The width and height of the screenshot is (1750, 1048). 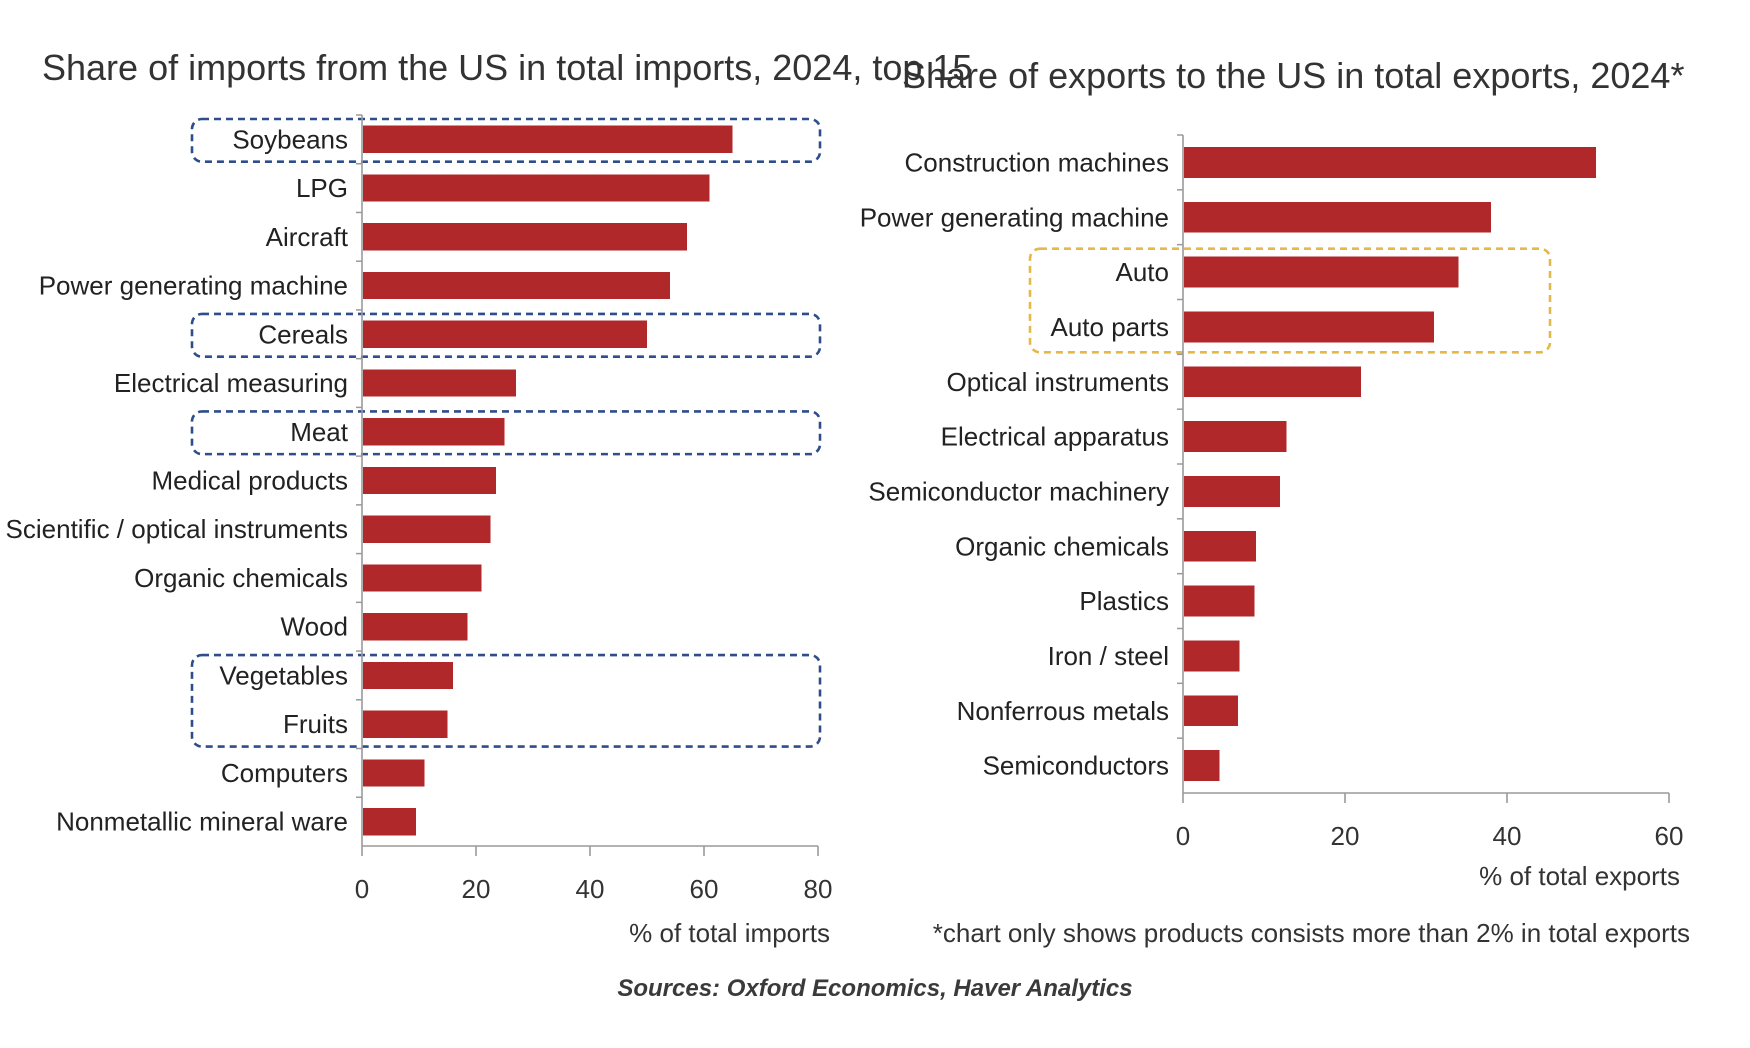 I want to click on imports-label-nonmetallic-mineral-ware: Nonmetallic mineral ware, so click(x=202, y=822).